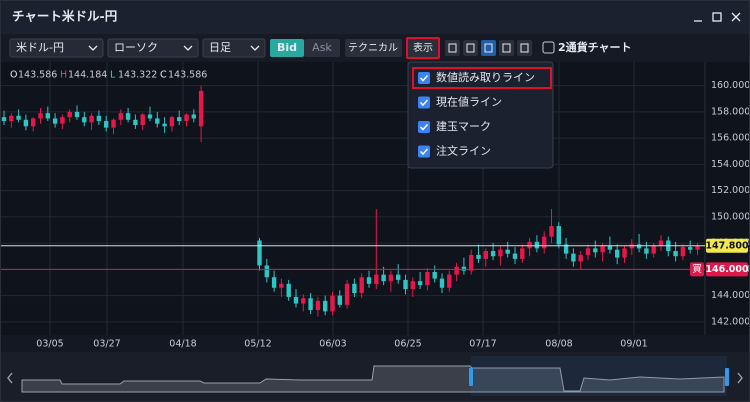 The height and width of the screenshot is (402, 750). Describe the element at coordinates (220, 47) in the screenshot. I see `dropdown-label: 日足` at that location.